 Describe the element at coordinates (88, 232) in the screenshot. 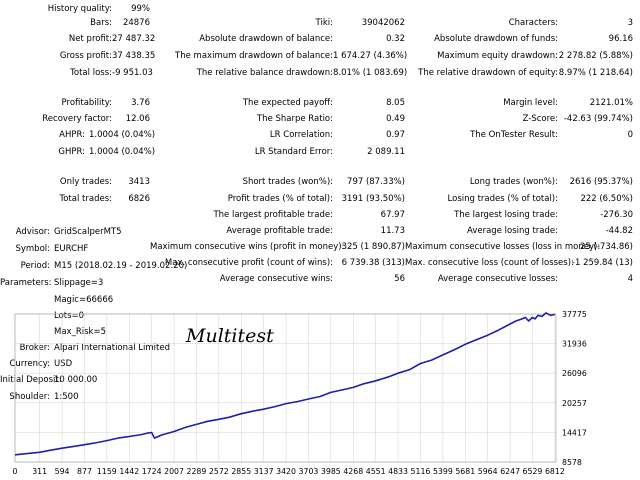

I see `advisor-value: GridScalperMT5` at that location.